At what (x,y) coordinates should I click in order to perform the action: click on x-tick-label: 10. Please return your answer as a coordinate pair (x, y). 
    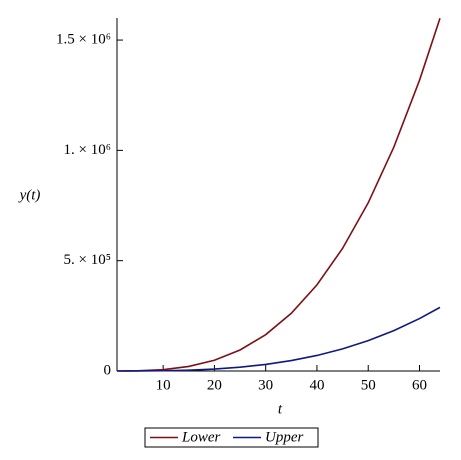
    Looking at the image, I should click on (163, 385).